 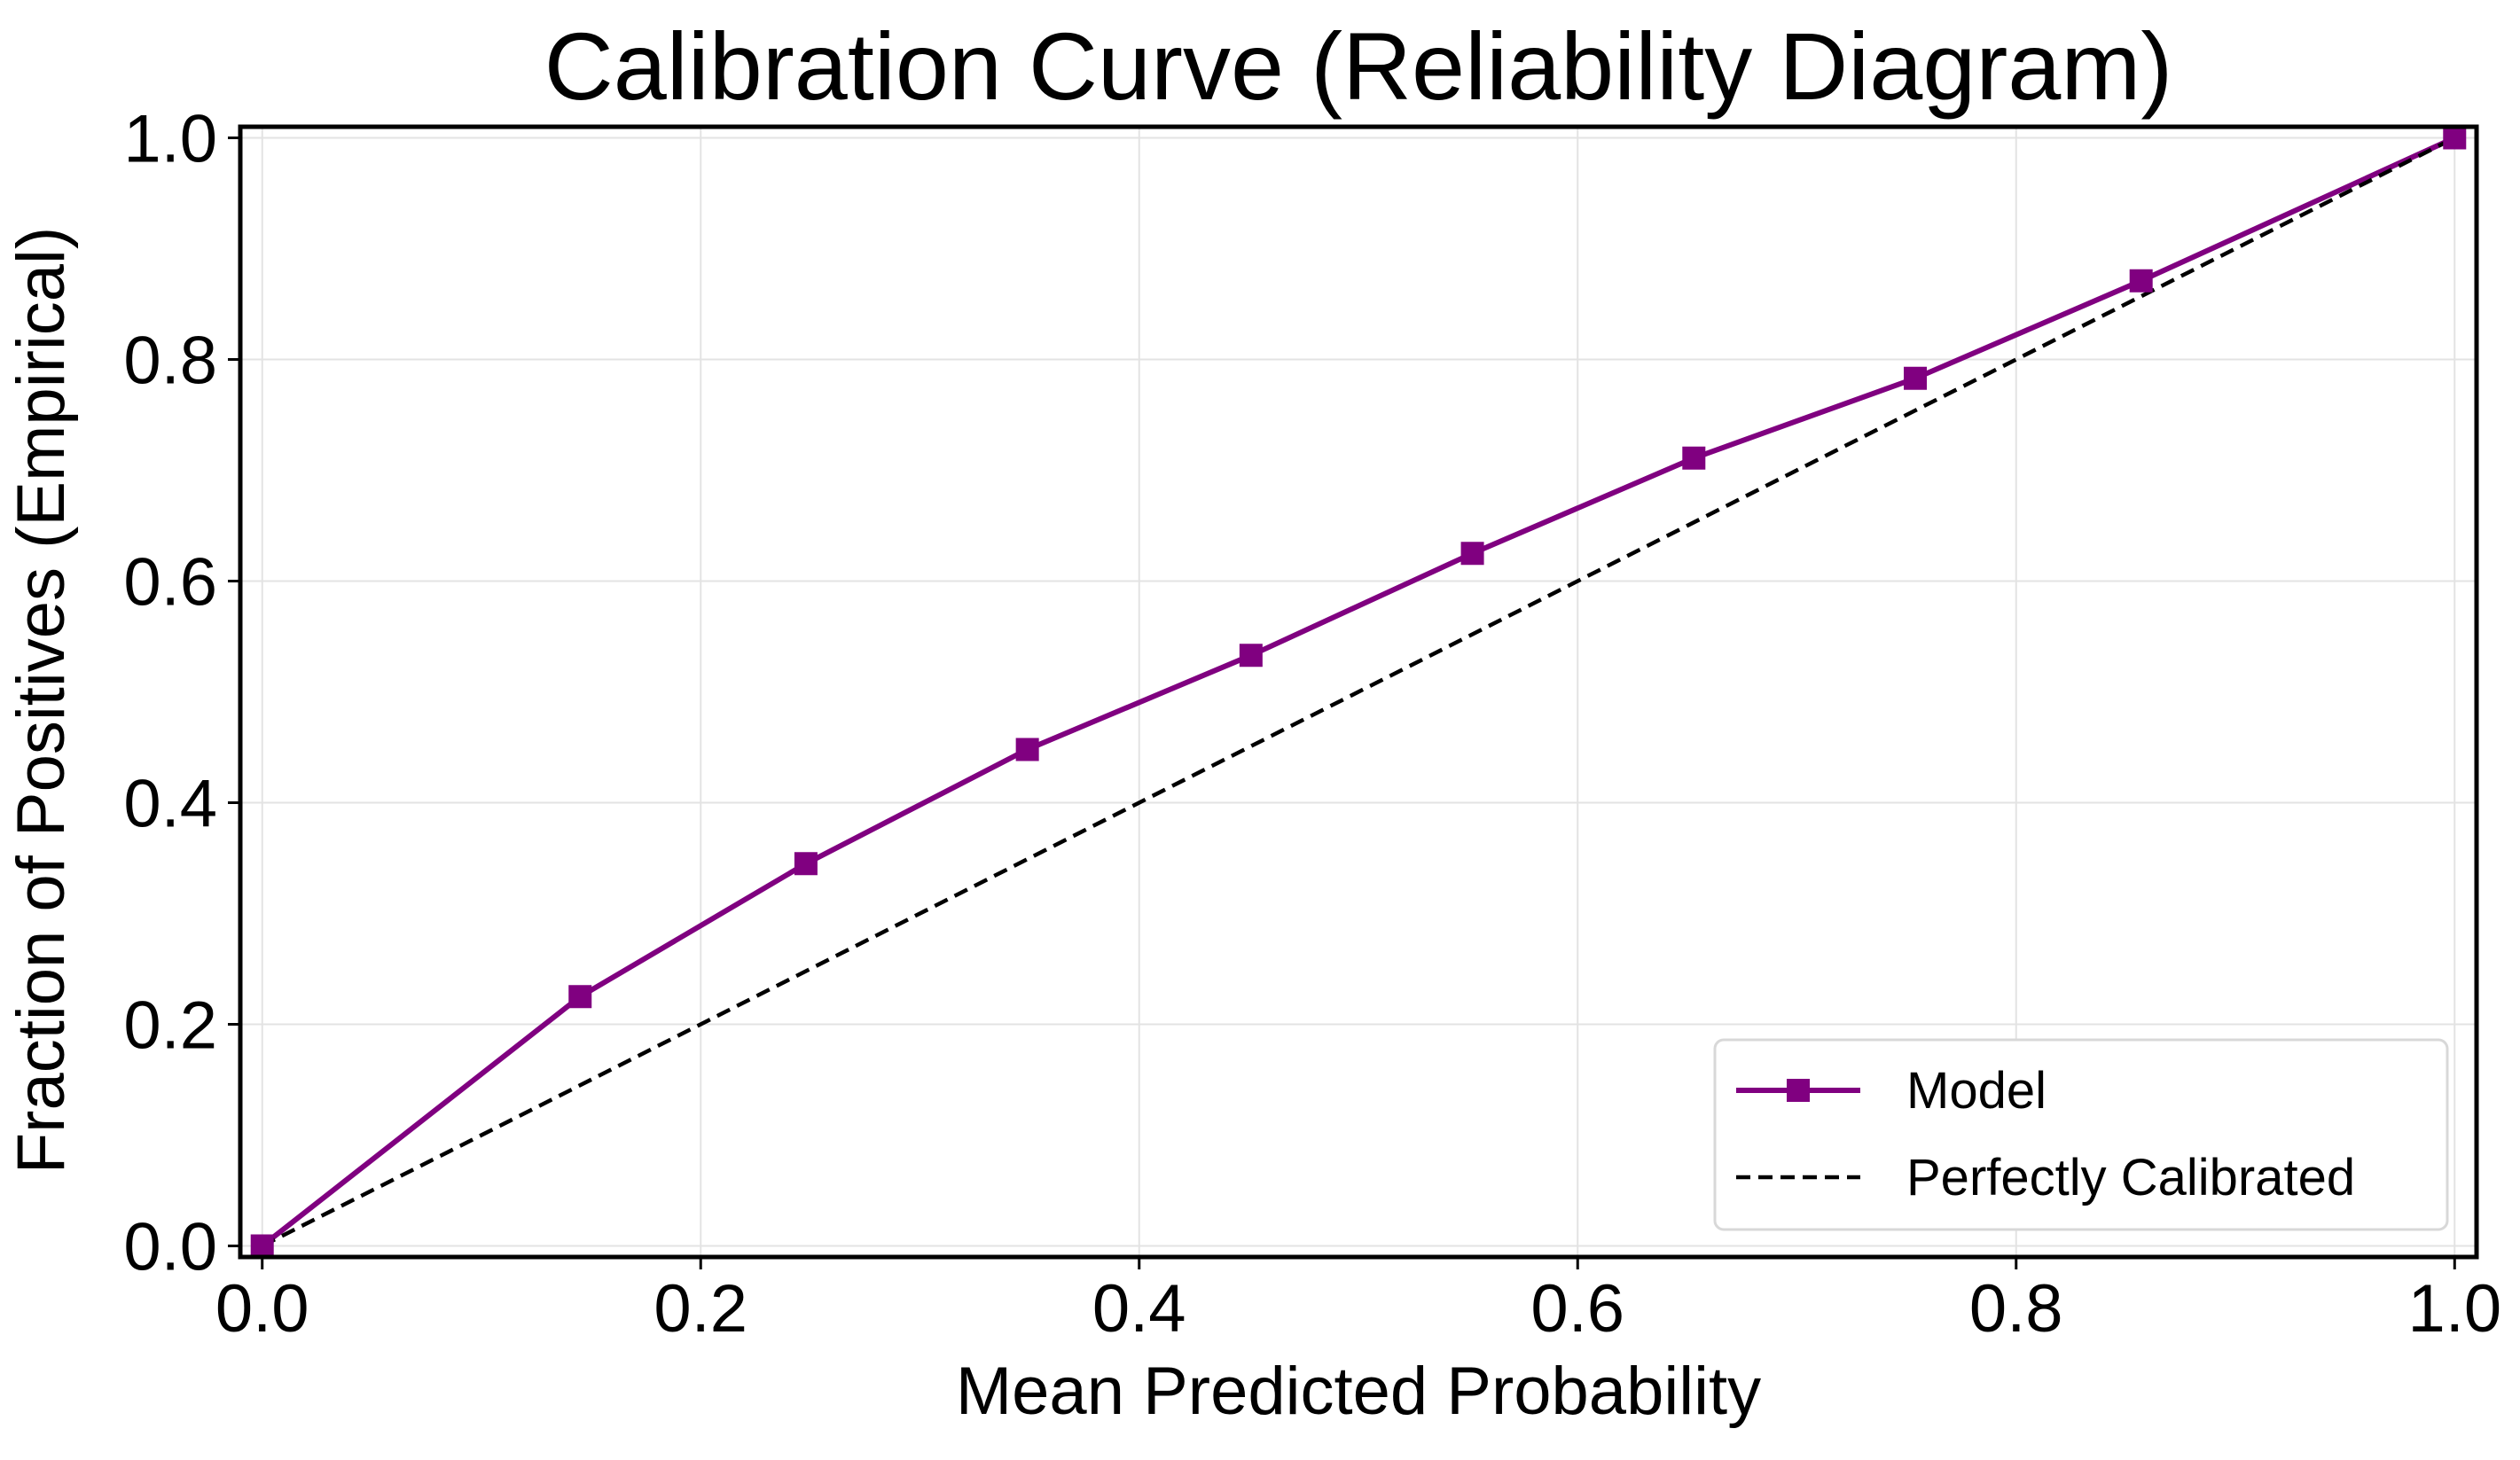 What do you see at coordinates (1577, 1309) in the screenshot?
I see `x-tick-label: 0.6` at bounding box center [1577, 1309].